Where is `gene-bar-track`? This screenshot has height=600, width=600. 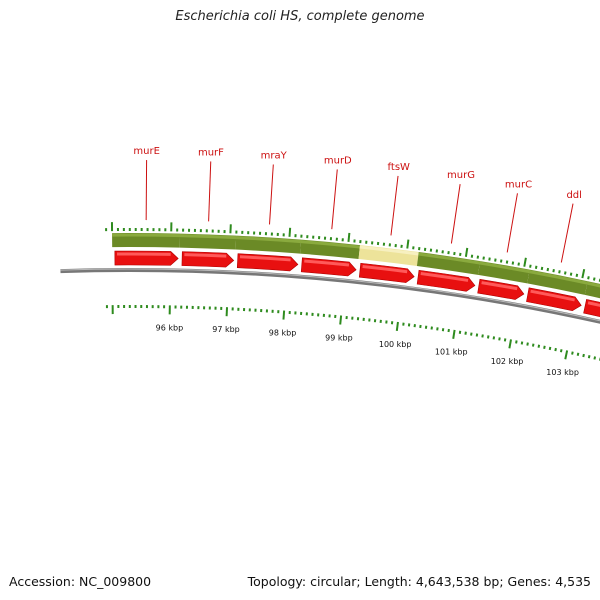
gene-bar-track is located at coordinates (356, 266).